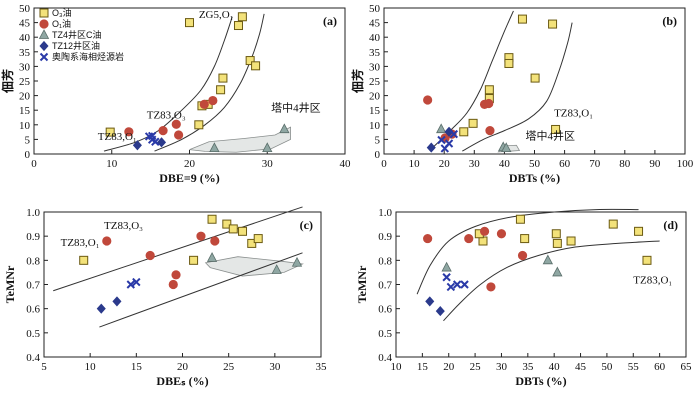 The image size is (700, 404). What do you see at coordinates (385, 286) in the screenshot?
I see `y-tick-label: 0.7` at bounding box center [385, 286].